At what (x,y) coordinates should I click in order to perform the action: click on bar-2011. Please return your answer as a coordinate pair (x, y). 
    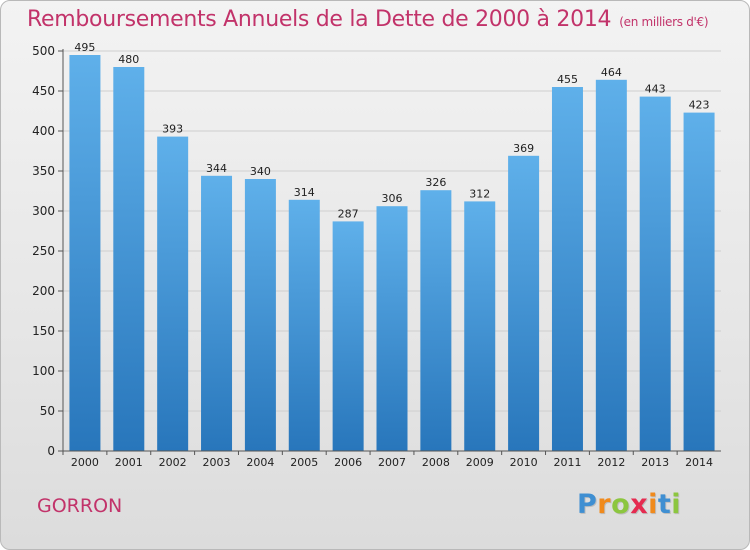
    Looking at the image, I should click on (567, 269).